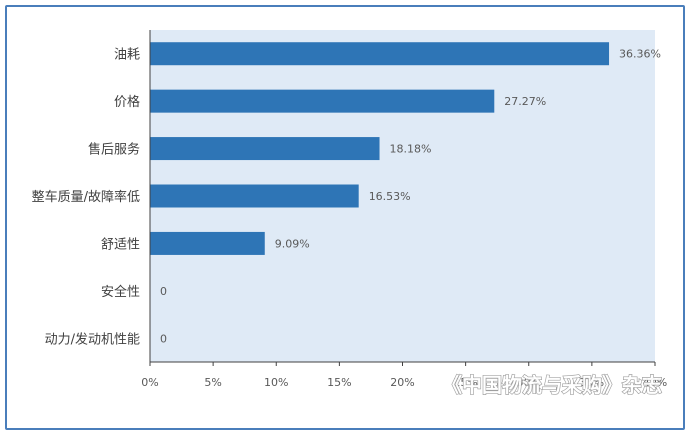  I want to click on value-label-3: 16.53%, so click(390, 196).